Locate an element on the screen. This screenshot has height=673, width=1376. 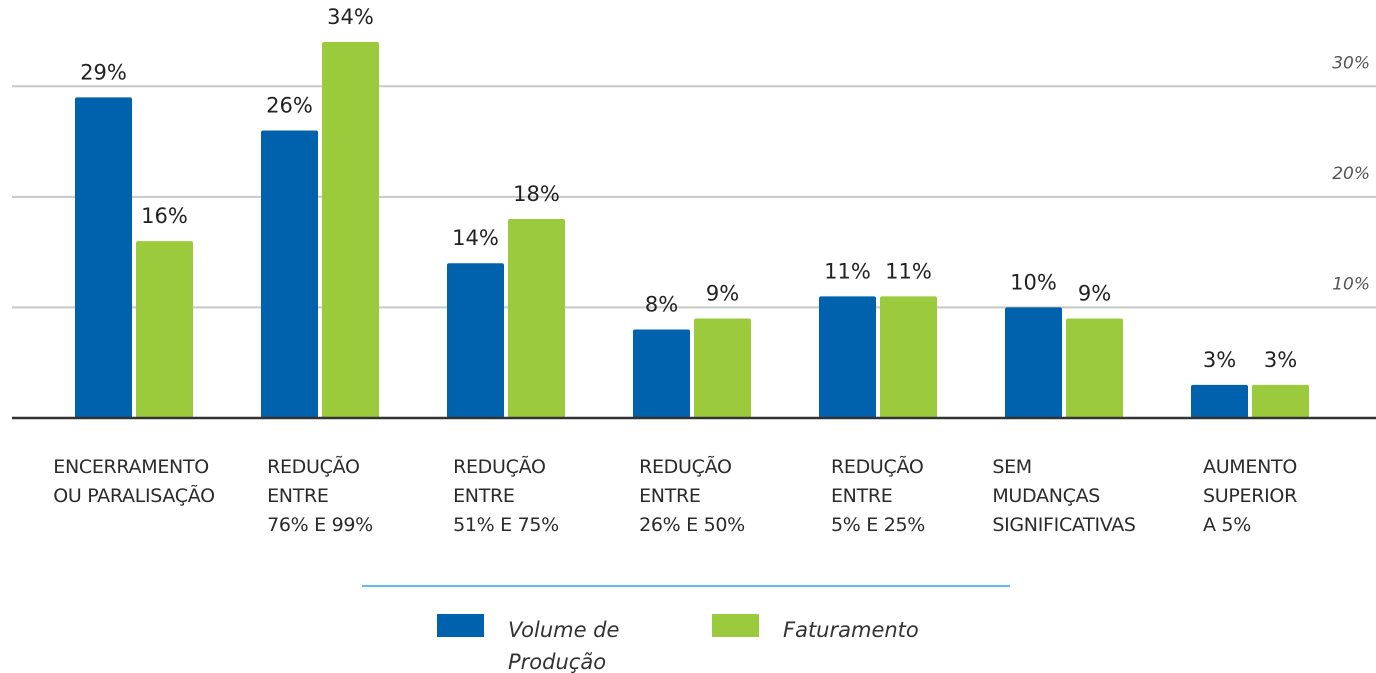
legend-label: Volume de Produção is located at coordinates (564, 645).